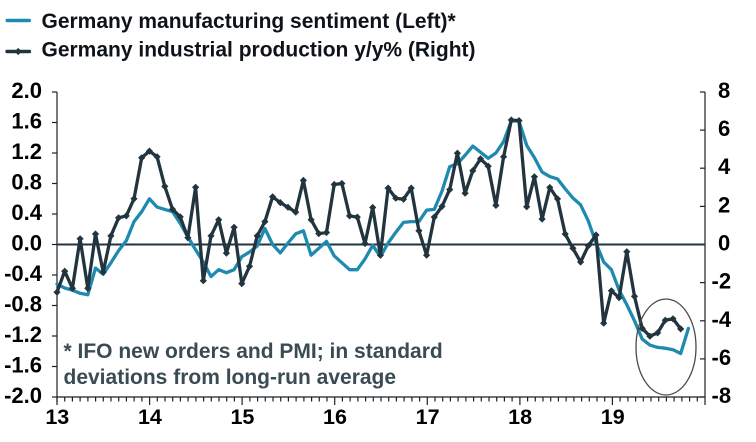 The width and height of the screenshot is (756, 442). Describe the element at coordinates (242, 417) in the screenshot. I see `svg-text: 15` at that location.